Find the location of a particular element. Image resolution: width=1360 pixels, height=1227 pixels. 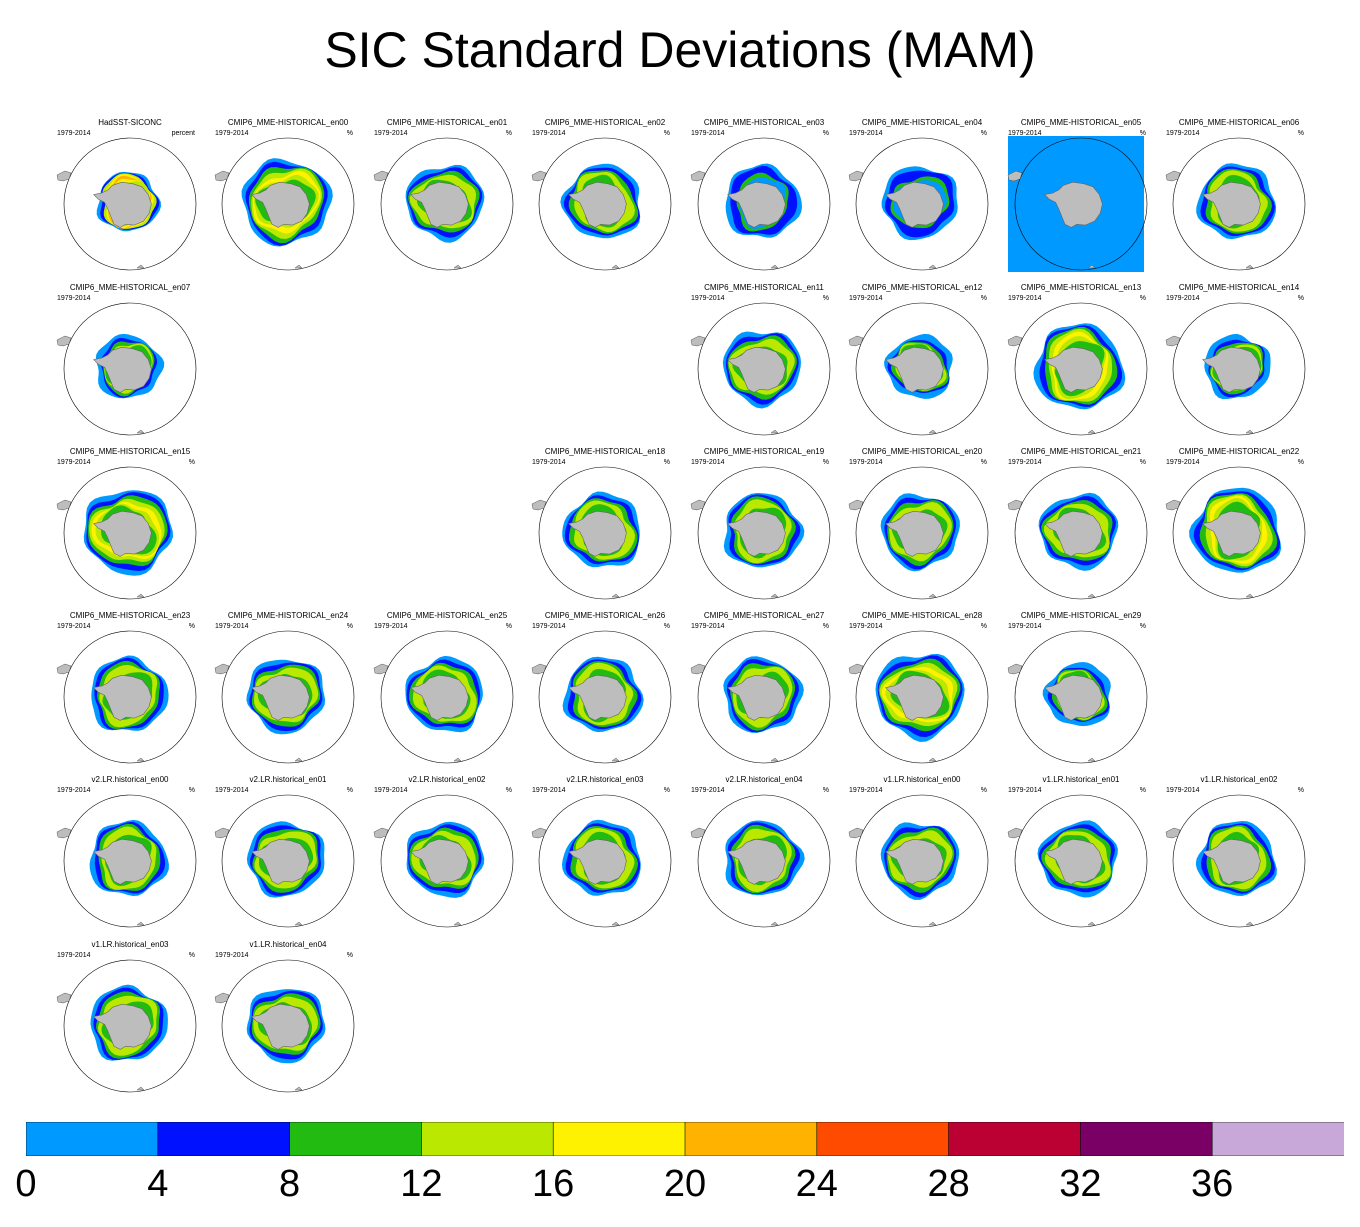

map-panel: CMIP6_MME-HISTORICAL_en26 1979-2014% is located at coordinates (605, 691).